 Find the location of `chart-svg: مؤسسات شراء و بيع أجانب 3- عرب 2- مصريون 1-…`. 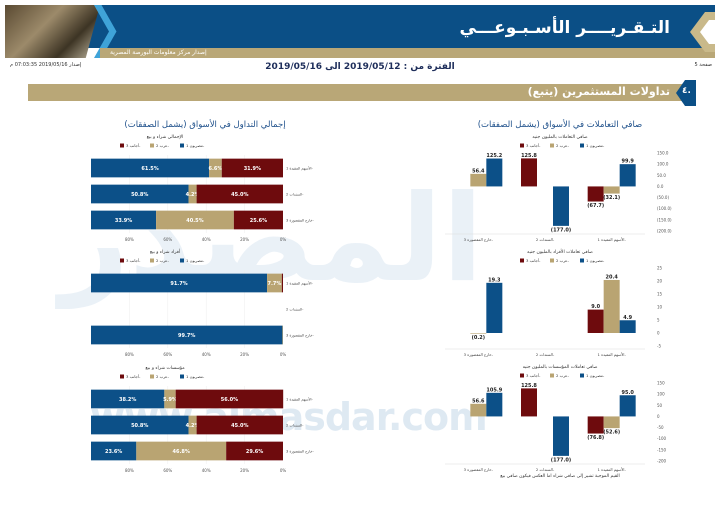

chart-svg: مؤسسات شراء و بيع أجانب 3- عرب 2- مصريون 1-… is located at coordinates (203, 419).